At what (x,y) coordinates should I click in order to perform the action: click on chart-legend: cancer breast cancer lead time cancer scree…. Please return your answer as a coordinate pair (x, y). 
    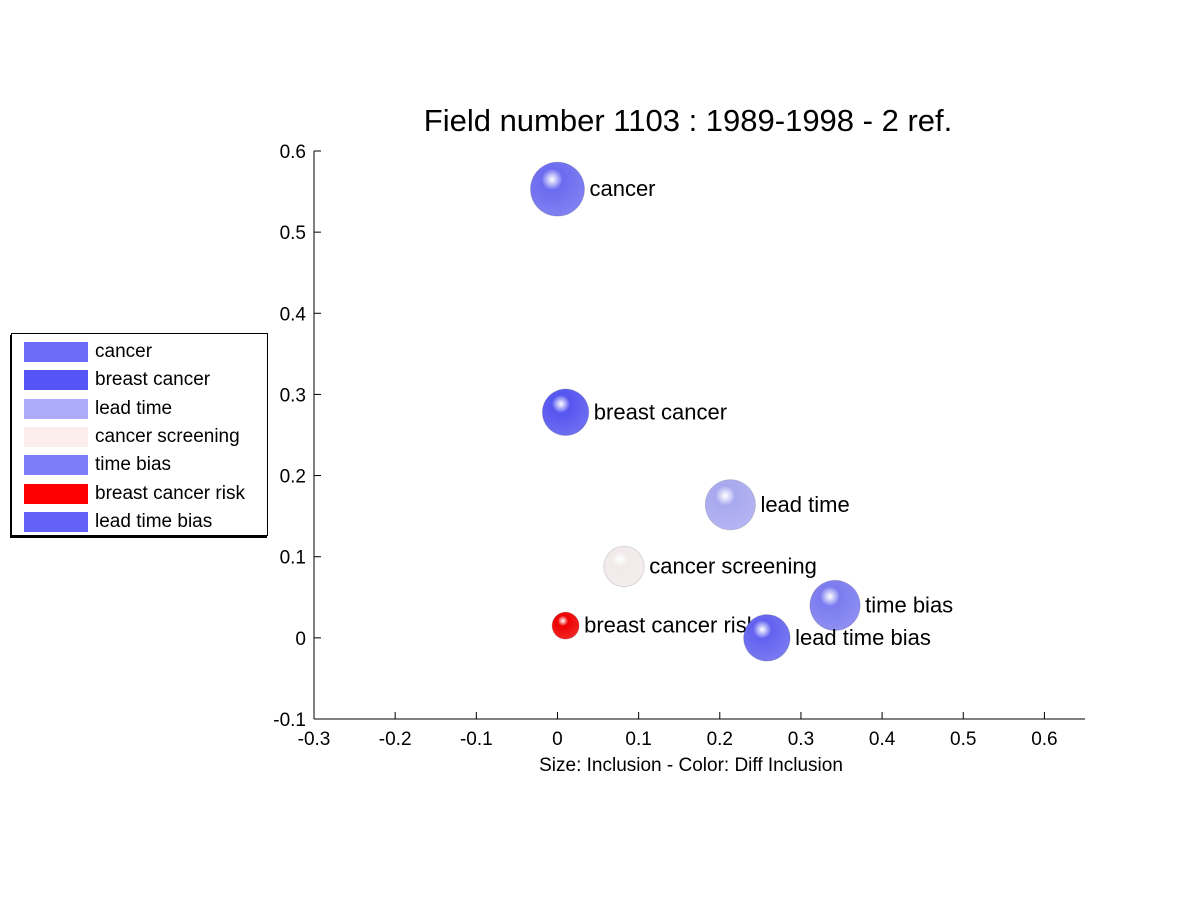
    Looking at the image, I should click on (139, 434).